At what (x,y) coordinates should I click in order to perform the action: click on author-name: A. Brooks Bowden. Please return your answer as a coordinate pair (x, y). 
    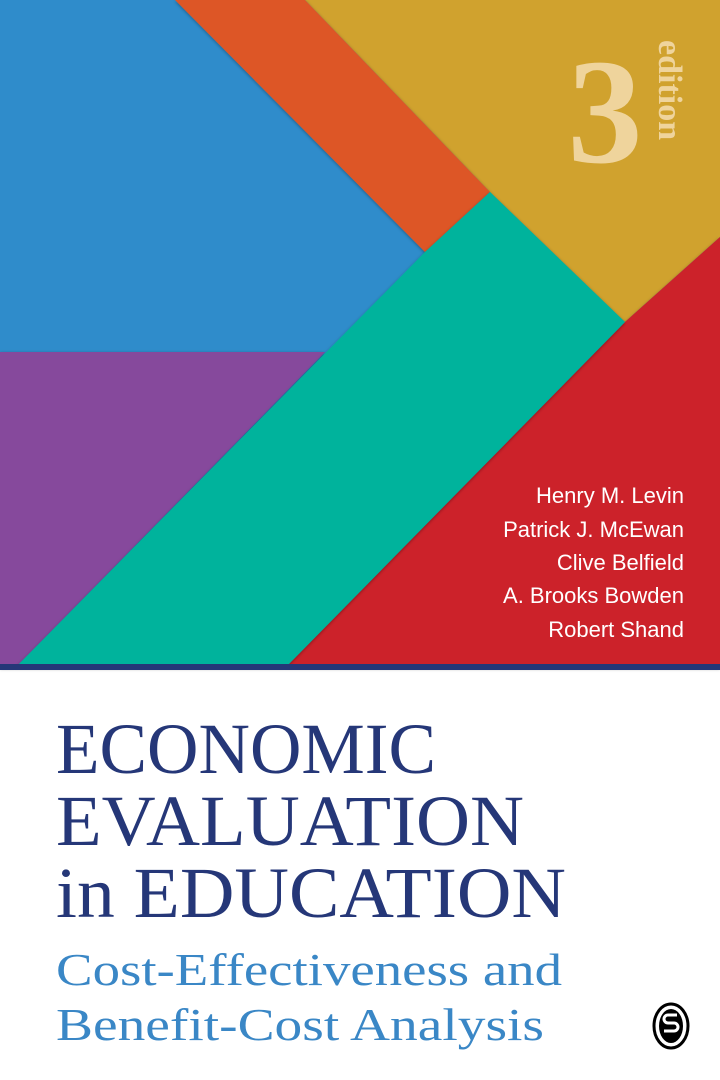
    Looking at the image, I should click on (593, 595).